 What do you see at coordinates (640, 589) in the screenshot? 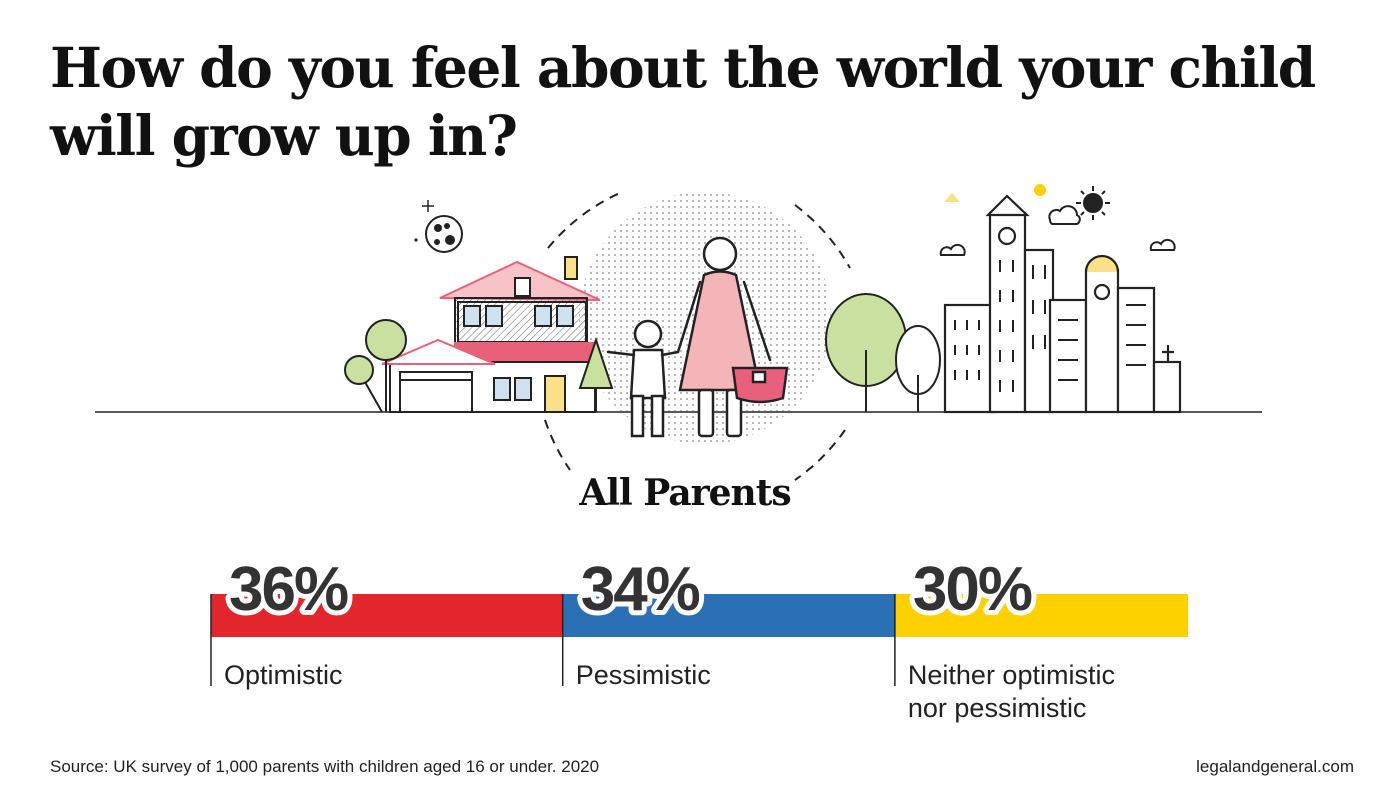
I see `value-label-2: 34%` at bounding box center [640, 589].